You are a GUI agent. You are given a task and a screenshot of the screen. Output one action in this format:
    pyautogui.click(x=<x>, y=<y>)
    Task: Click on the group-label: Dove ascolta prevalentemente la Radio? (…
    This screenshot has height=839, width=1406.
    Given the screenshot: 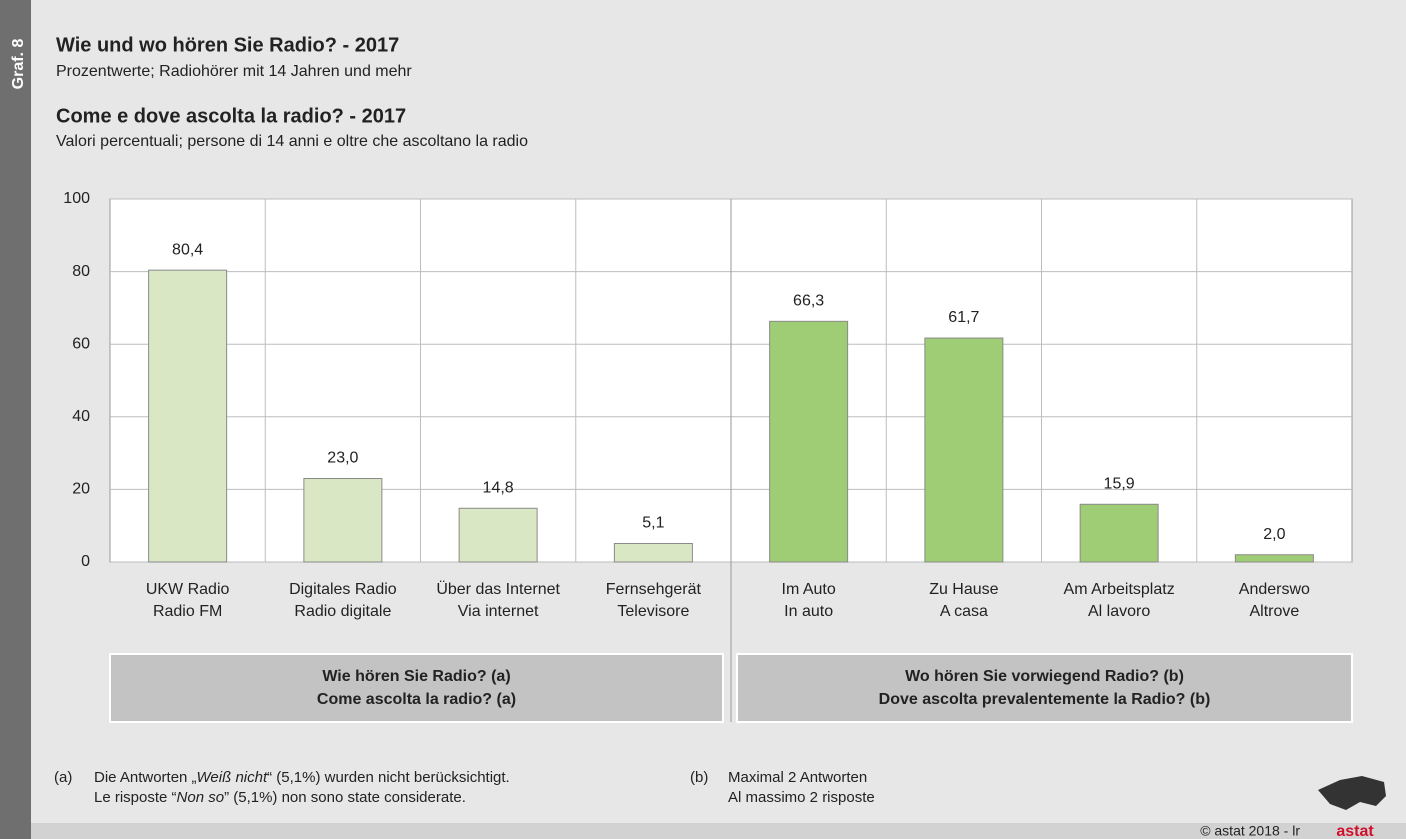 What is the action you would take?
    pyautogui.click(x=1045, y=699)
    